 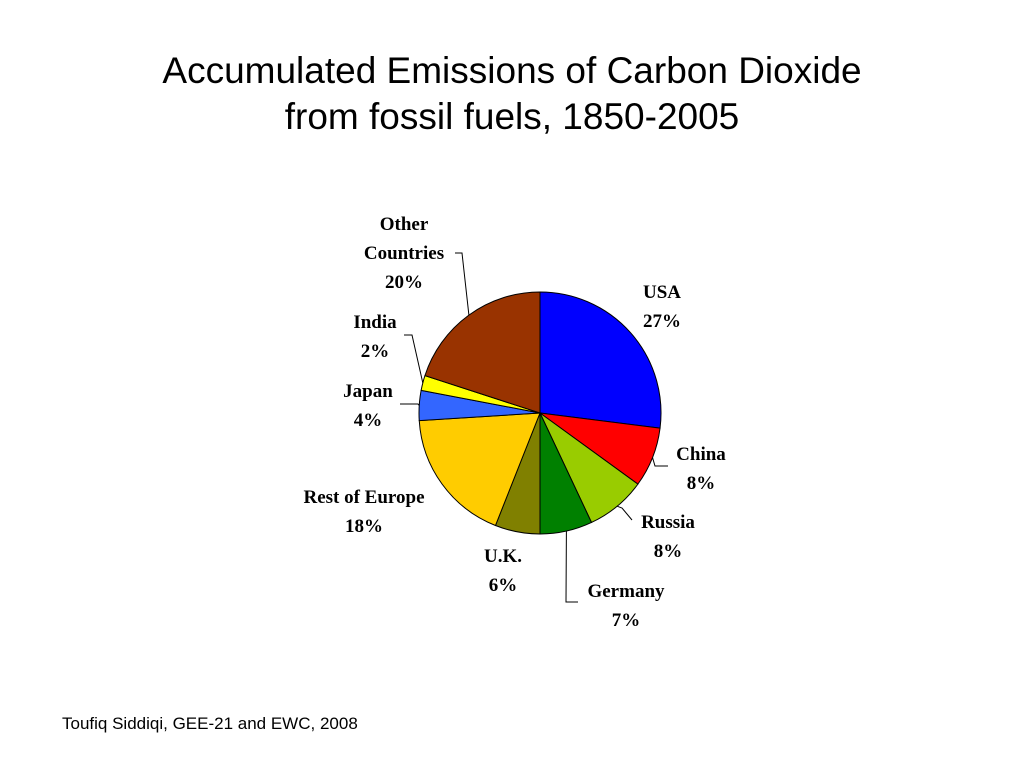 What do you see at coordinates (375, 337) in the screenshot?
I see `slice-label-india: India 2%` at bounding box center [375, 337].